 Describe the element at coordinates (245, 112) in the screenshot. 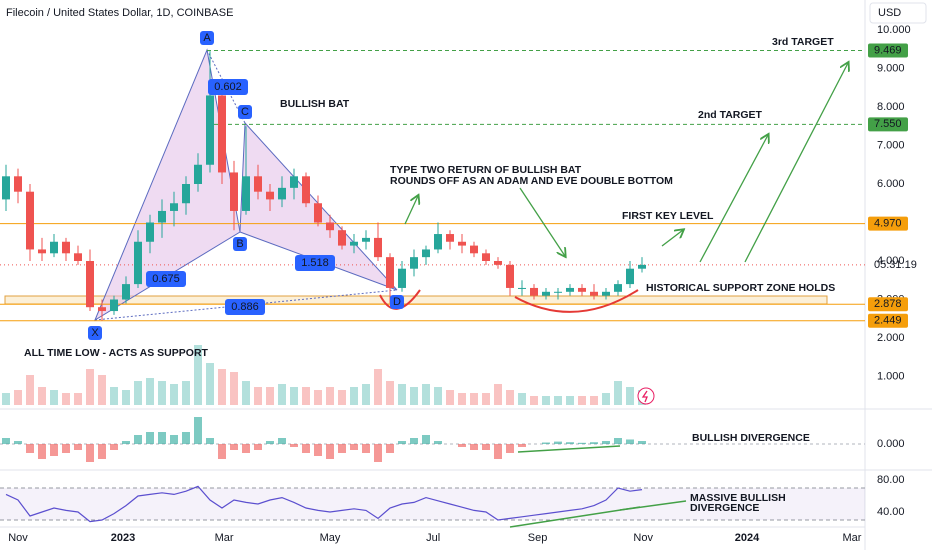

I see `pattern-point-box` at that location.